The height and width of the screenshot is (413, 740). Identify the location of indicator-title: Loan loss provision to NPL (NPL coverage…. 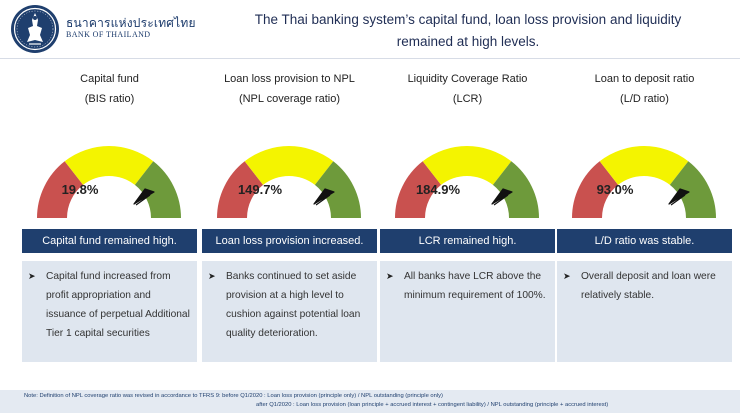
(289, 89).